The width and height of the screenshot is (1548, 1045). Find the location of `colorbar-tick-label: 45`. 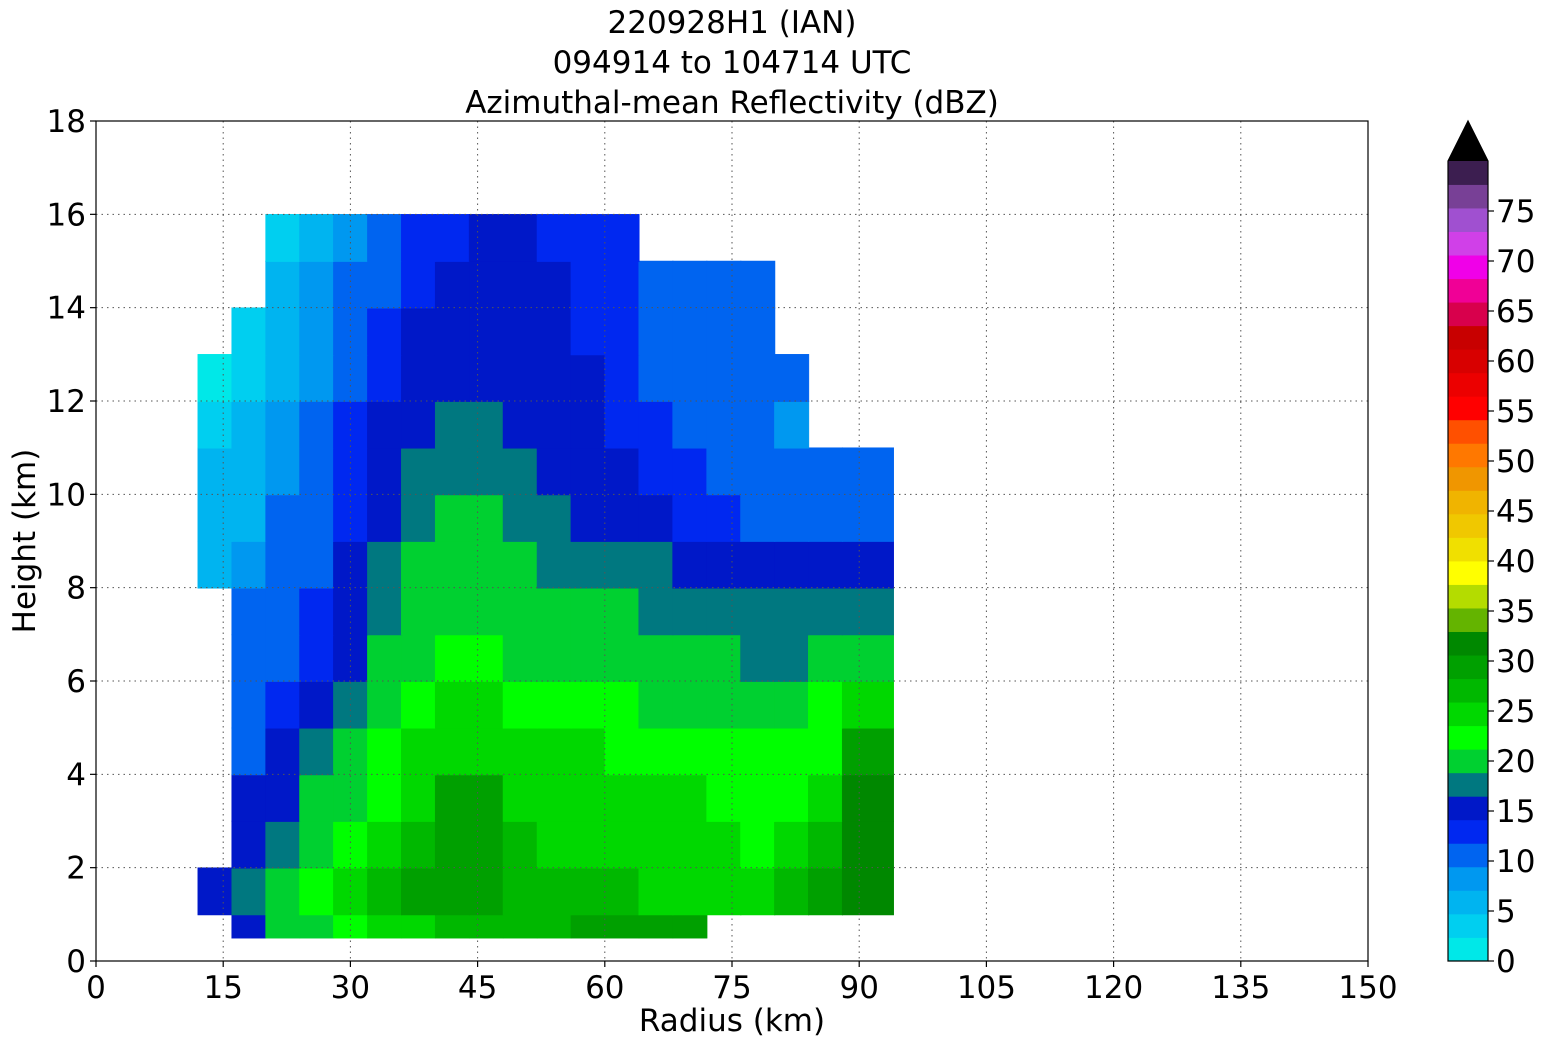

colorbar-tick-label: 45 is located at coordinates (1515, 512).